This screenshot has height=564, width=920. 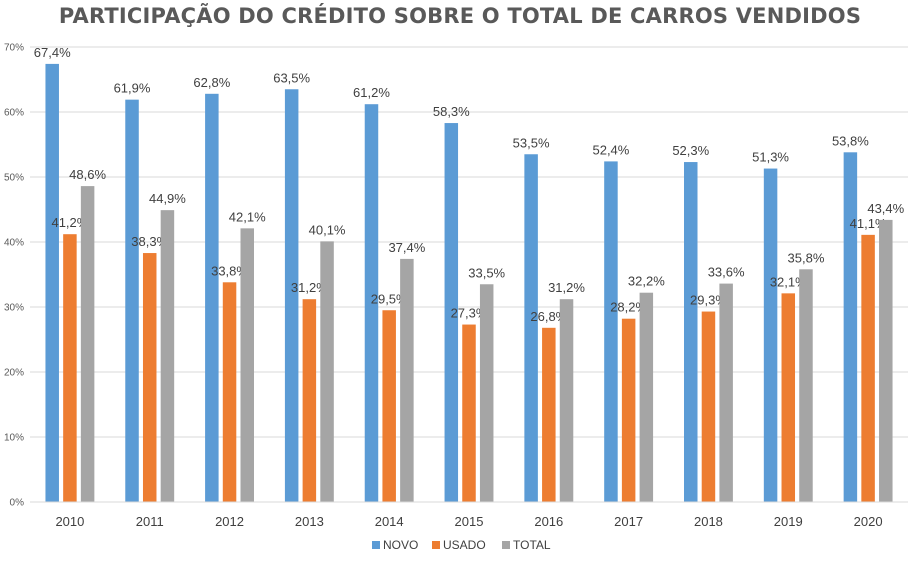 What do you see at coordinates (788, 521) in the screenshot?
I see `x-tick-label: 2019` at bounding box center [788, 521].